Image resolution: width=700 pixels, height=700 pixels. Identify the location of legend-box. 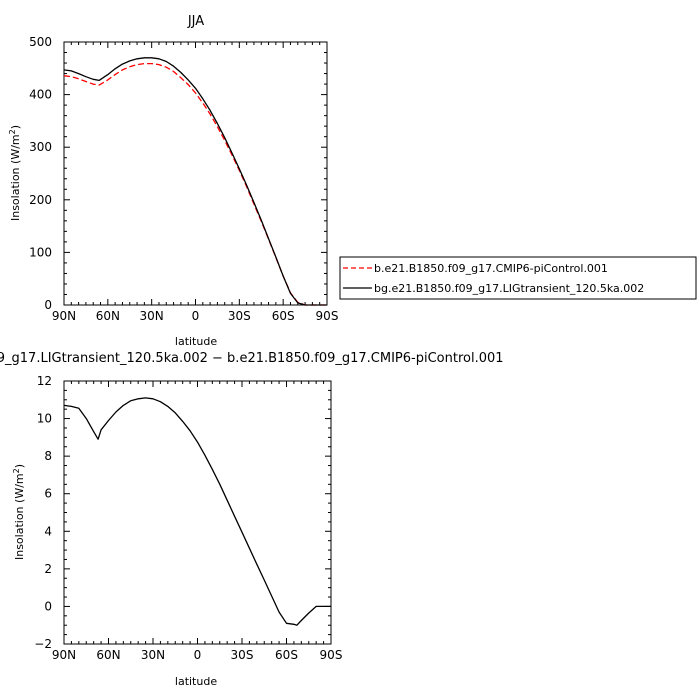
(518, 278).